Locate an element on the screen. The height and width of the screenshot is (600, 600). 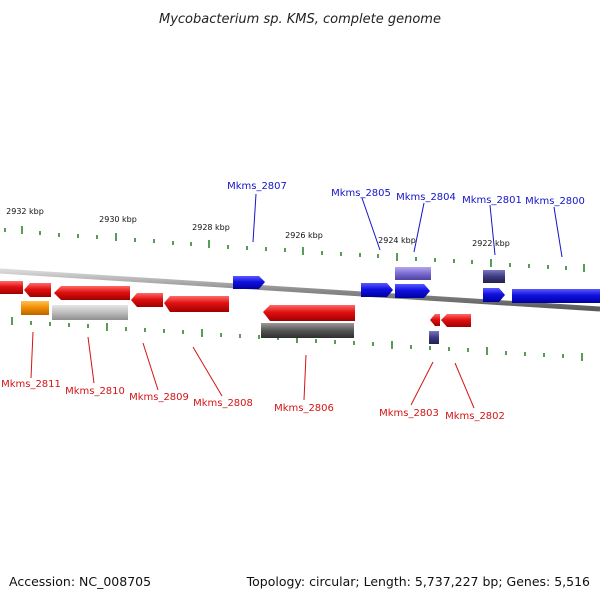
label-Mkms_2803: Mkms_2803 is located at coordinates (409, 413).